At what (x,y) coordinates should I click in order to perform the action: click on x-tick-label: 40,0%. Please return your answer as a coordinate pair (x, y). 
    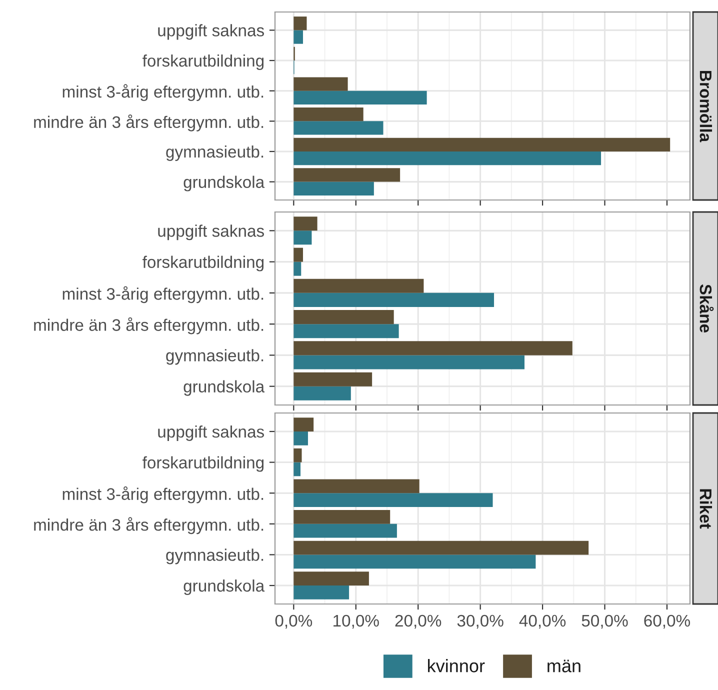
    Looking at the image, I should click on (542, 621).